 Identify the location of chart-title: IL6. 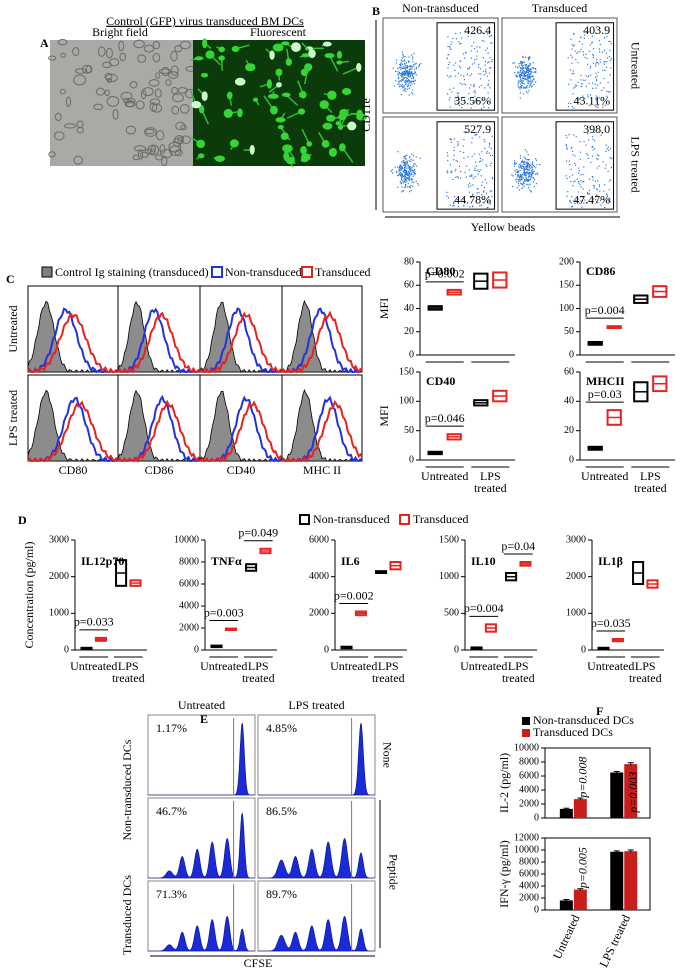
(350, 561).